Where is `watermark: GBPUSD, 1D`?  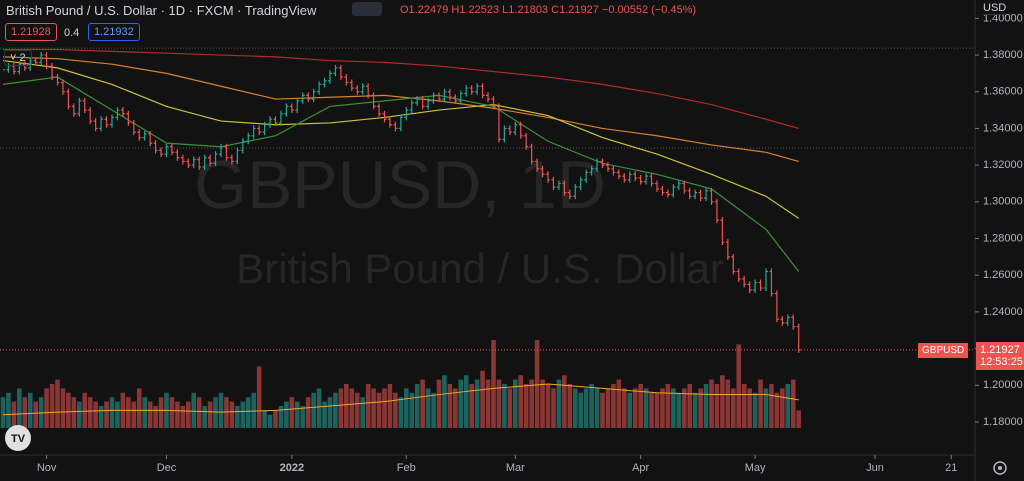
watermark: GBPUSD, 1D is located at coordinates (400, 185).